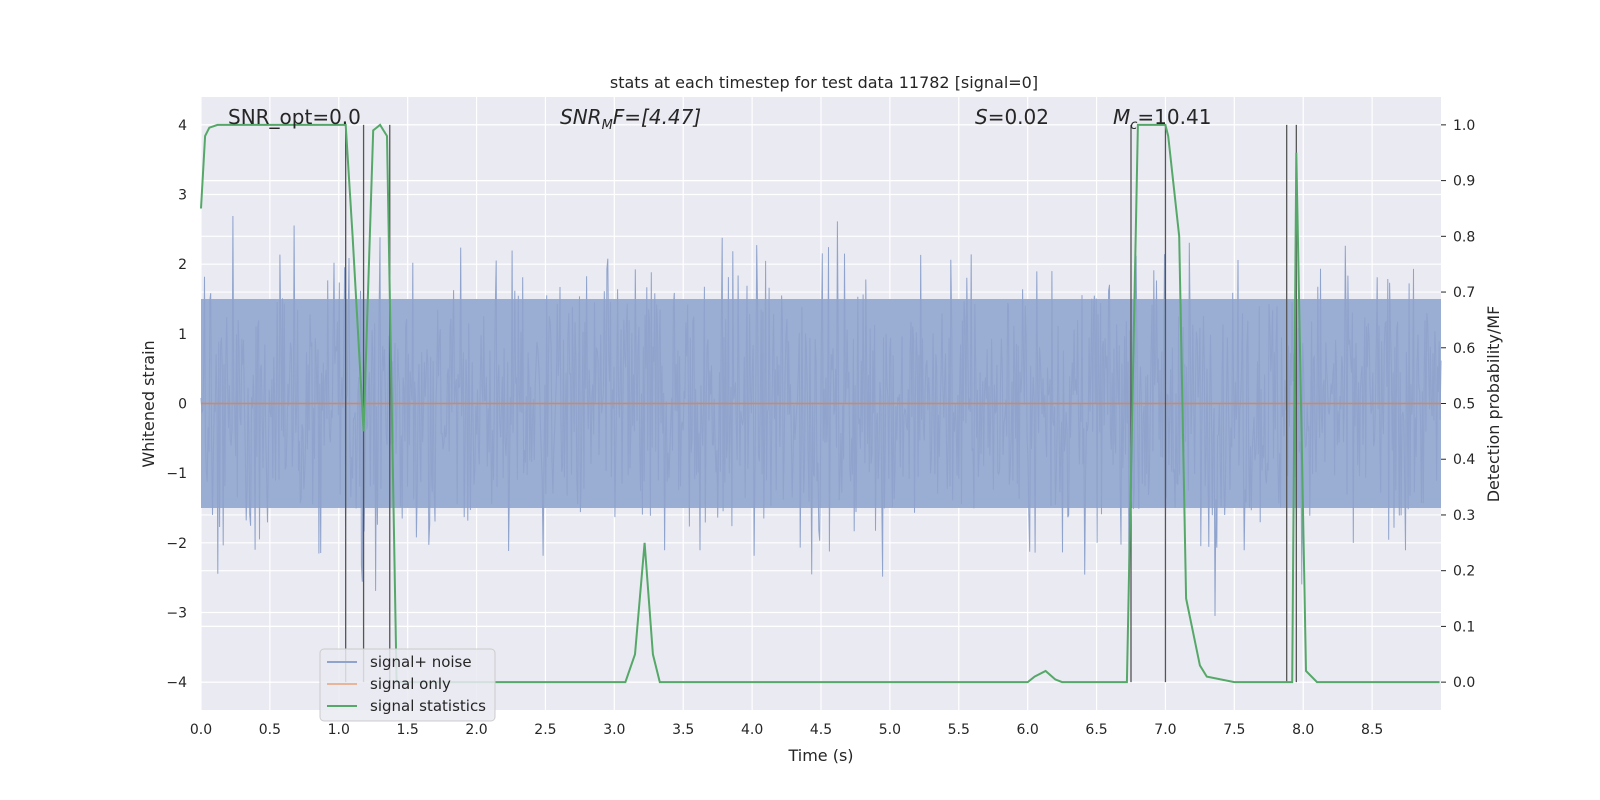 The width and height of the screenshot is (1600, 800). Describe the element at coordinates (581, 117) in the screenshot. I see `annotation-snr-mf-main: SNR` at that location.